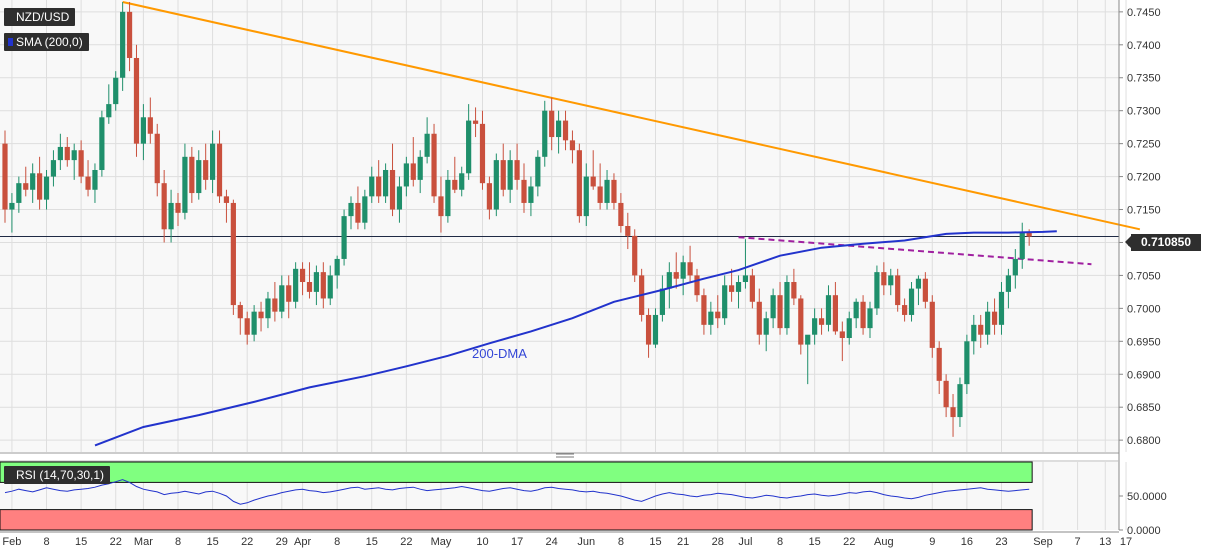 The image size is (1207, 555). What do you see at coordinates (57, 475) in the screenshot?
I see `rsi-indicator-badge: RSI (14,70,30,1)` at bounding box center [57, 475].